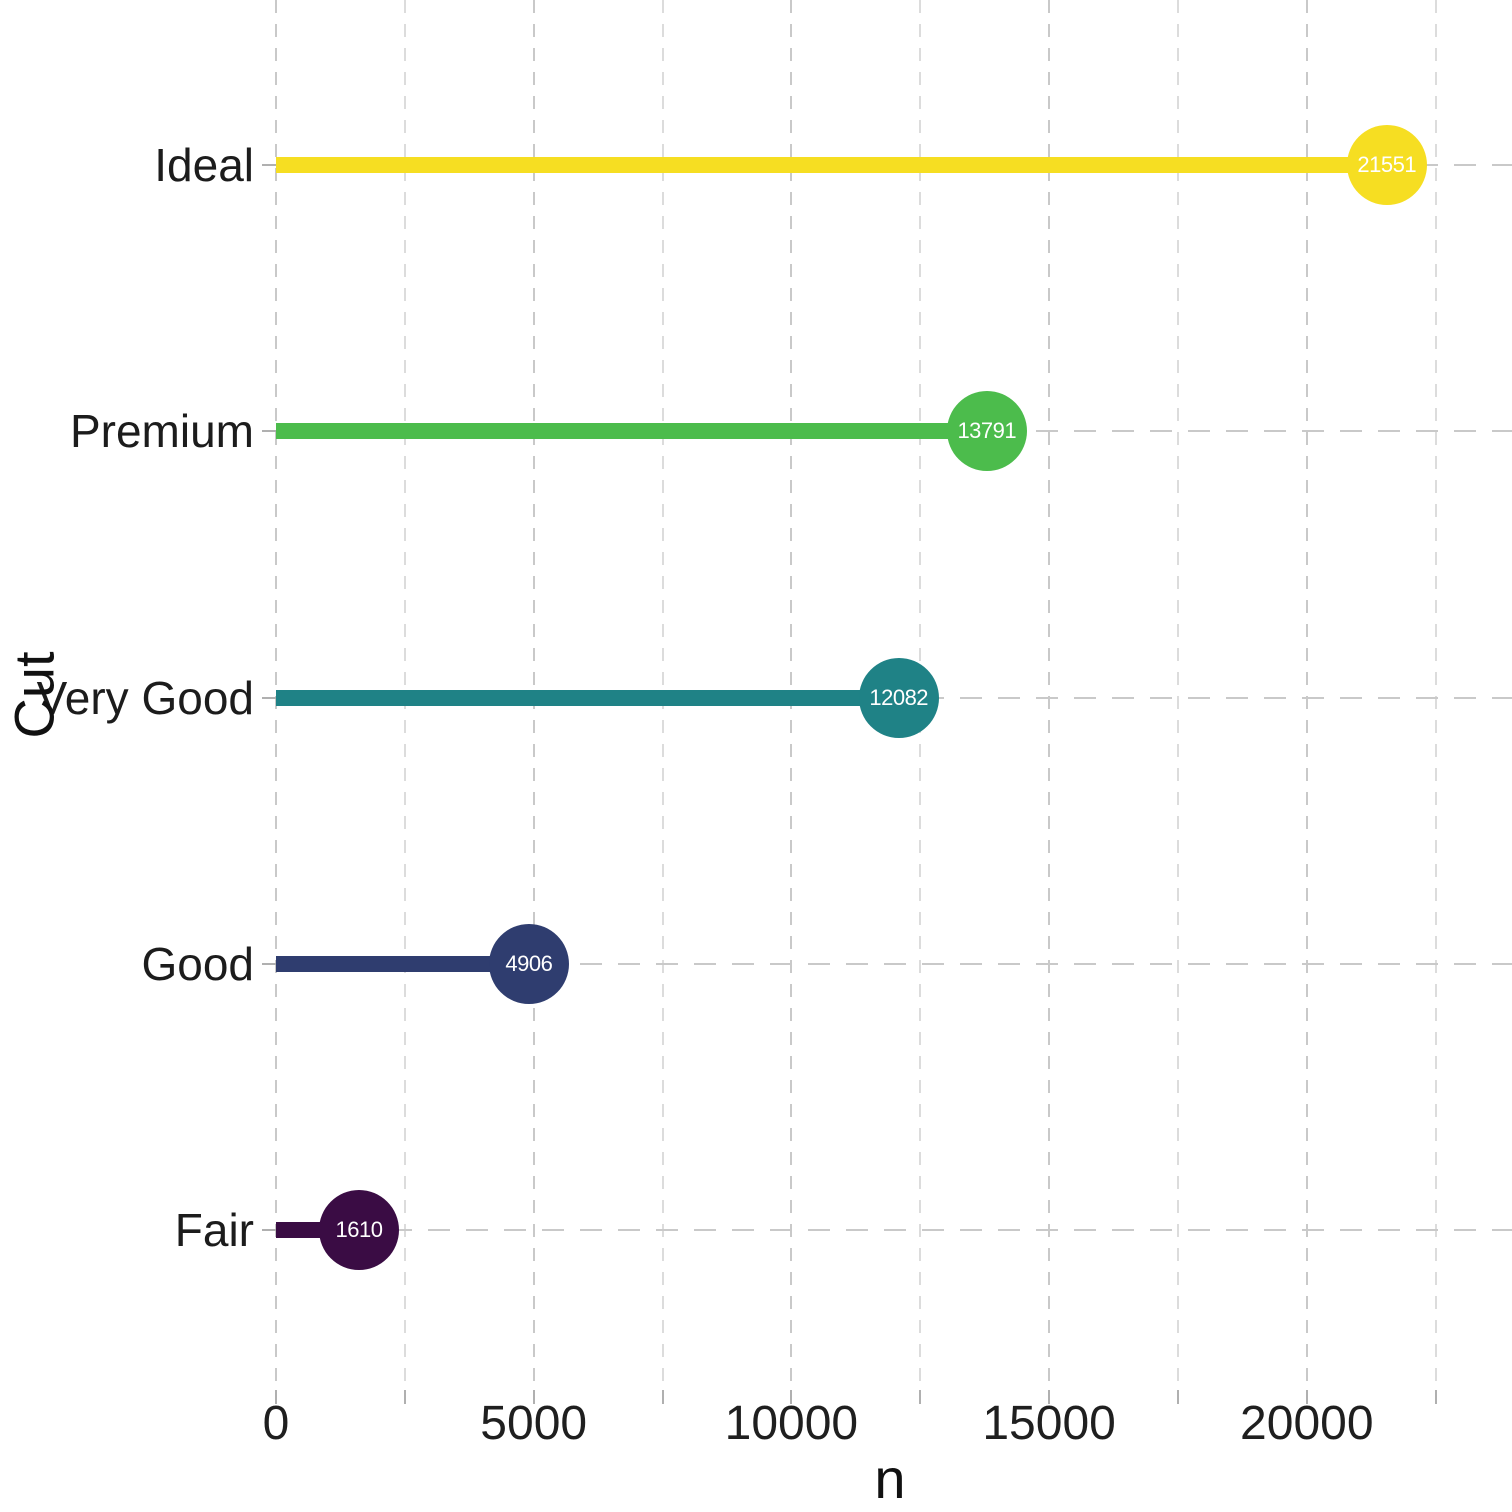  I want to click on category-label: Fair, so click(214, 1230).